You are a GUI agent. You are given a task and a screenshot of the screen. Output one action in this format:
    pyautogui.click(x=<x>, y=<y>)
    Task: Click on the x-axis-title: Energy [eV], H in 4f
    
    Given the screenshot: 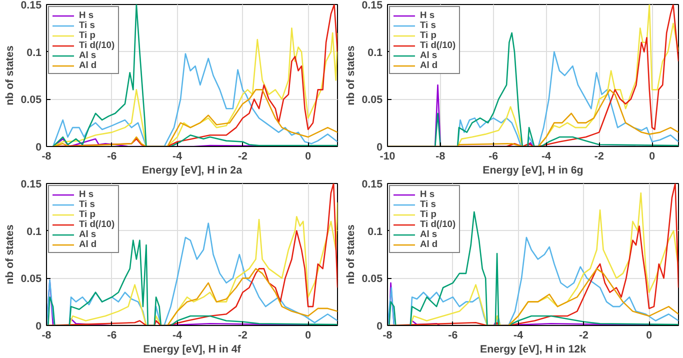 What is the action you would take?
    pyautogui.click(x=192, y=350)
    